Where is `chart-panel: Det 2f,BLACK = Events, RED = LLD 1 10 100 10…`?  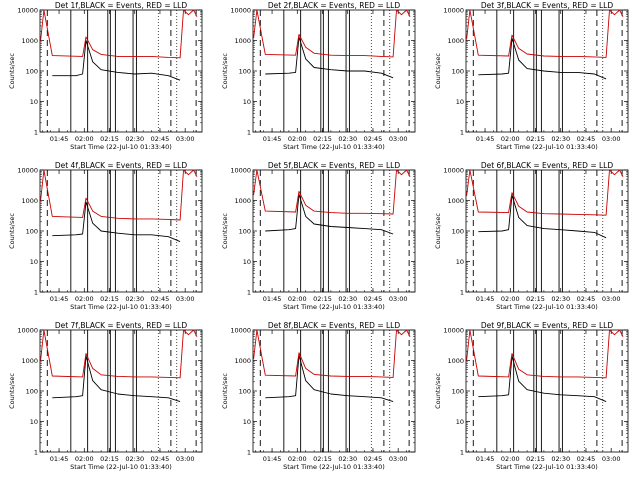 chart-panel: Det 2f,BLACK = Events, RED = LLD 1 10 100 10… is located at coordinates (318, 76).